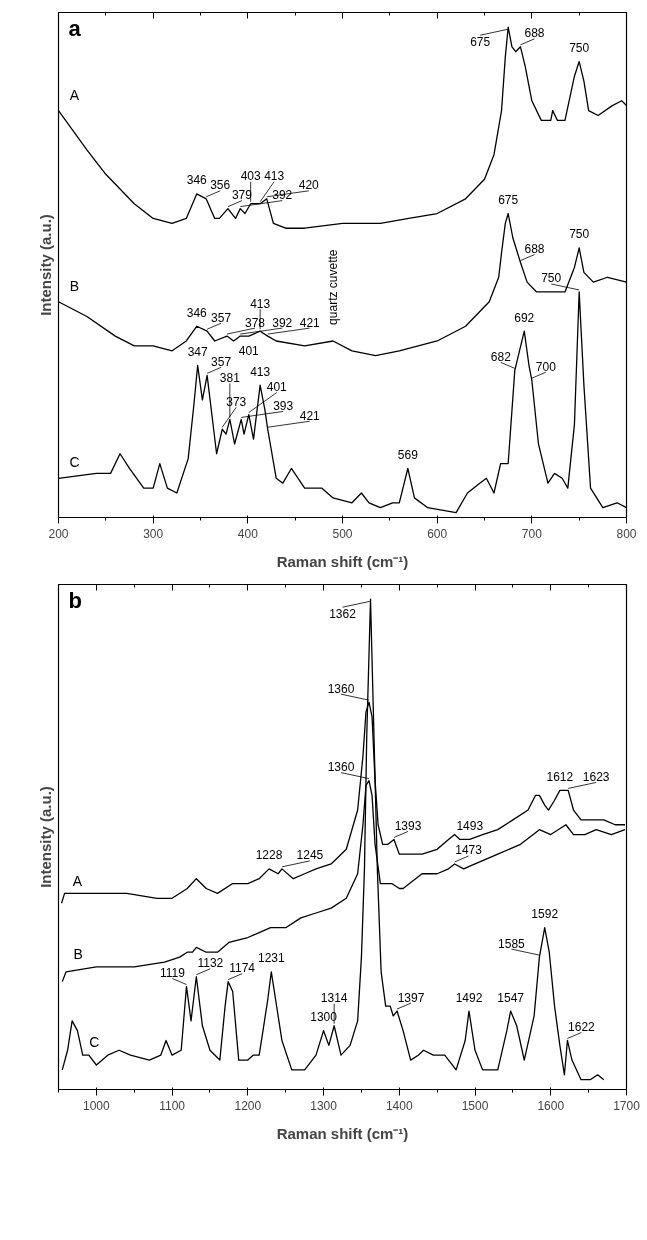 Image resolution: width=647 pixels, height=1240 pixels. Describe the element at coordinates (470, 825) in the screenshot. I see `annotation: 1493` at that location.